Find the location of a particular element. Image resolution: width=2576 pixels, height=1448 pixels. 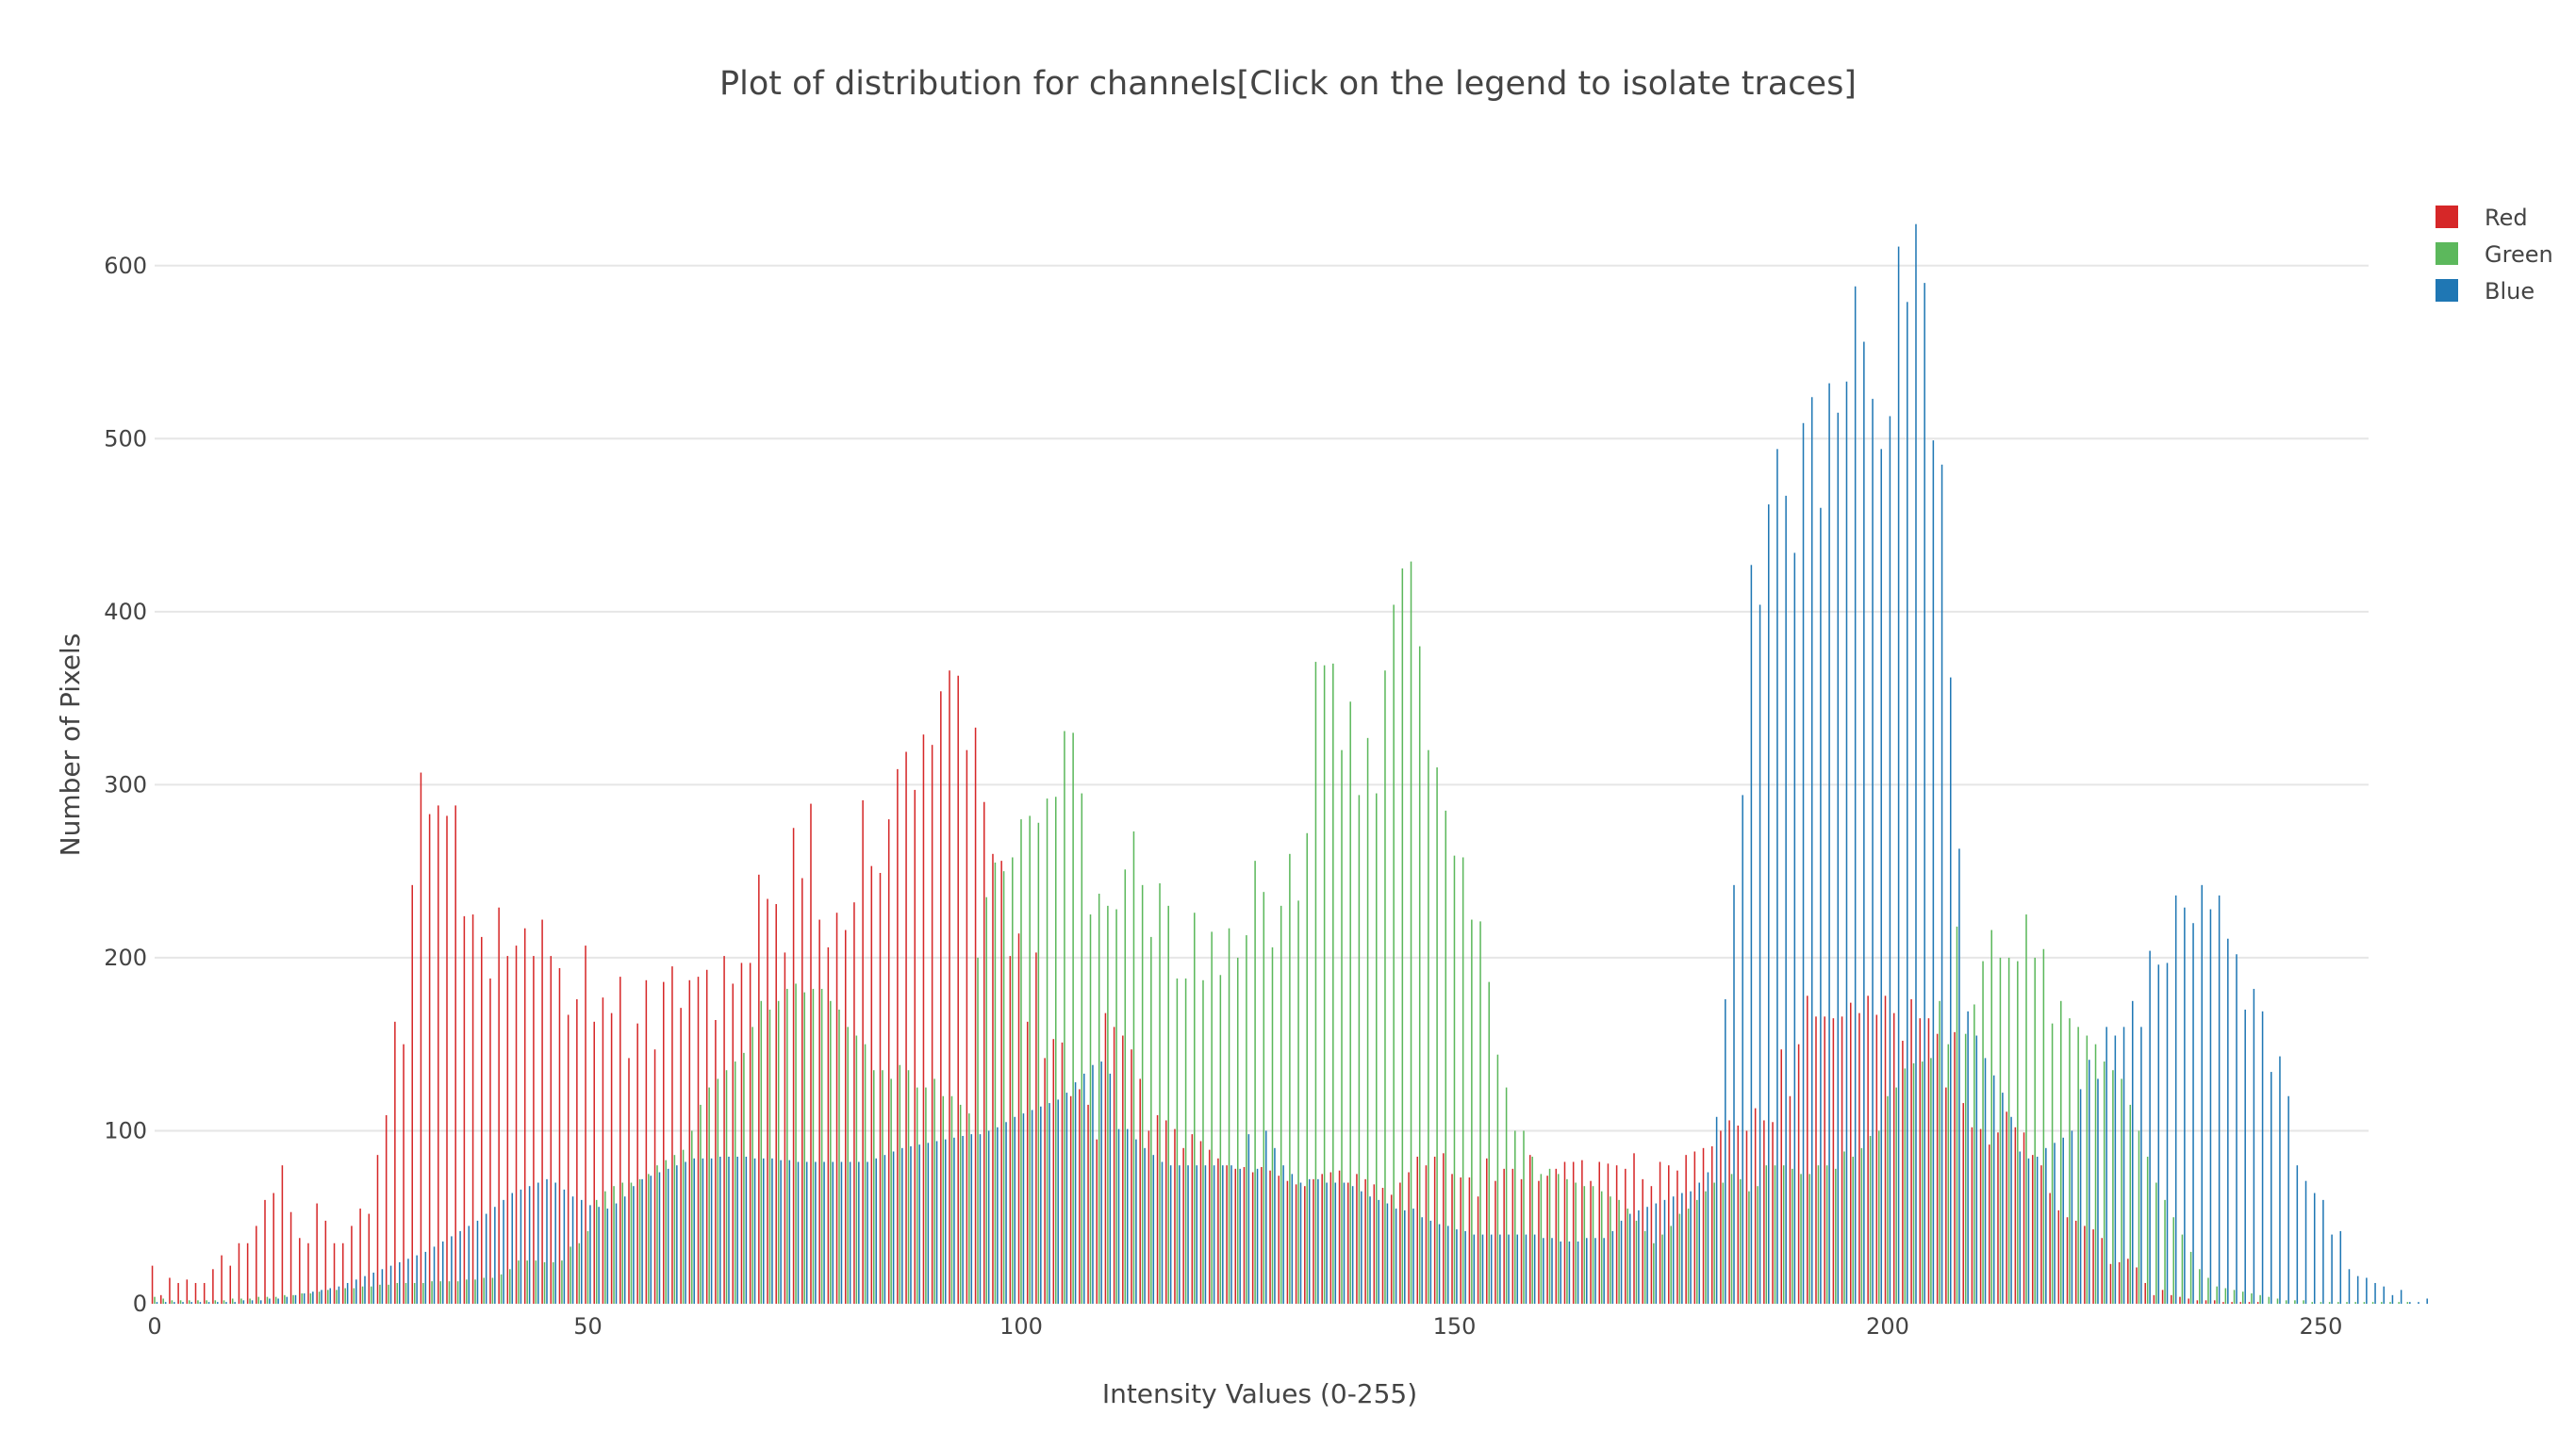

legend-item-blue: Blue is located at coordinates (2485, 291).